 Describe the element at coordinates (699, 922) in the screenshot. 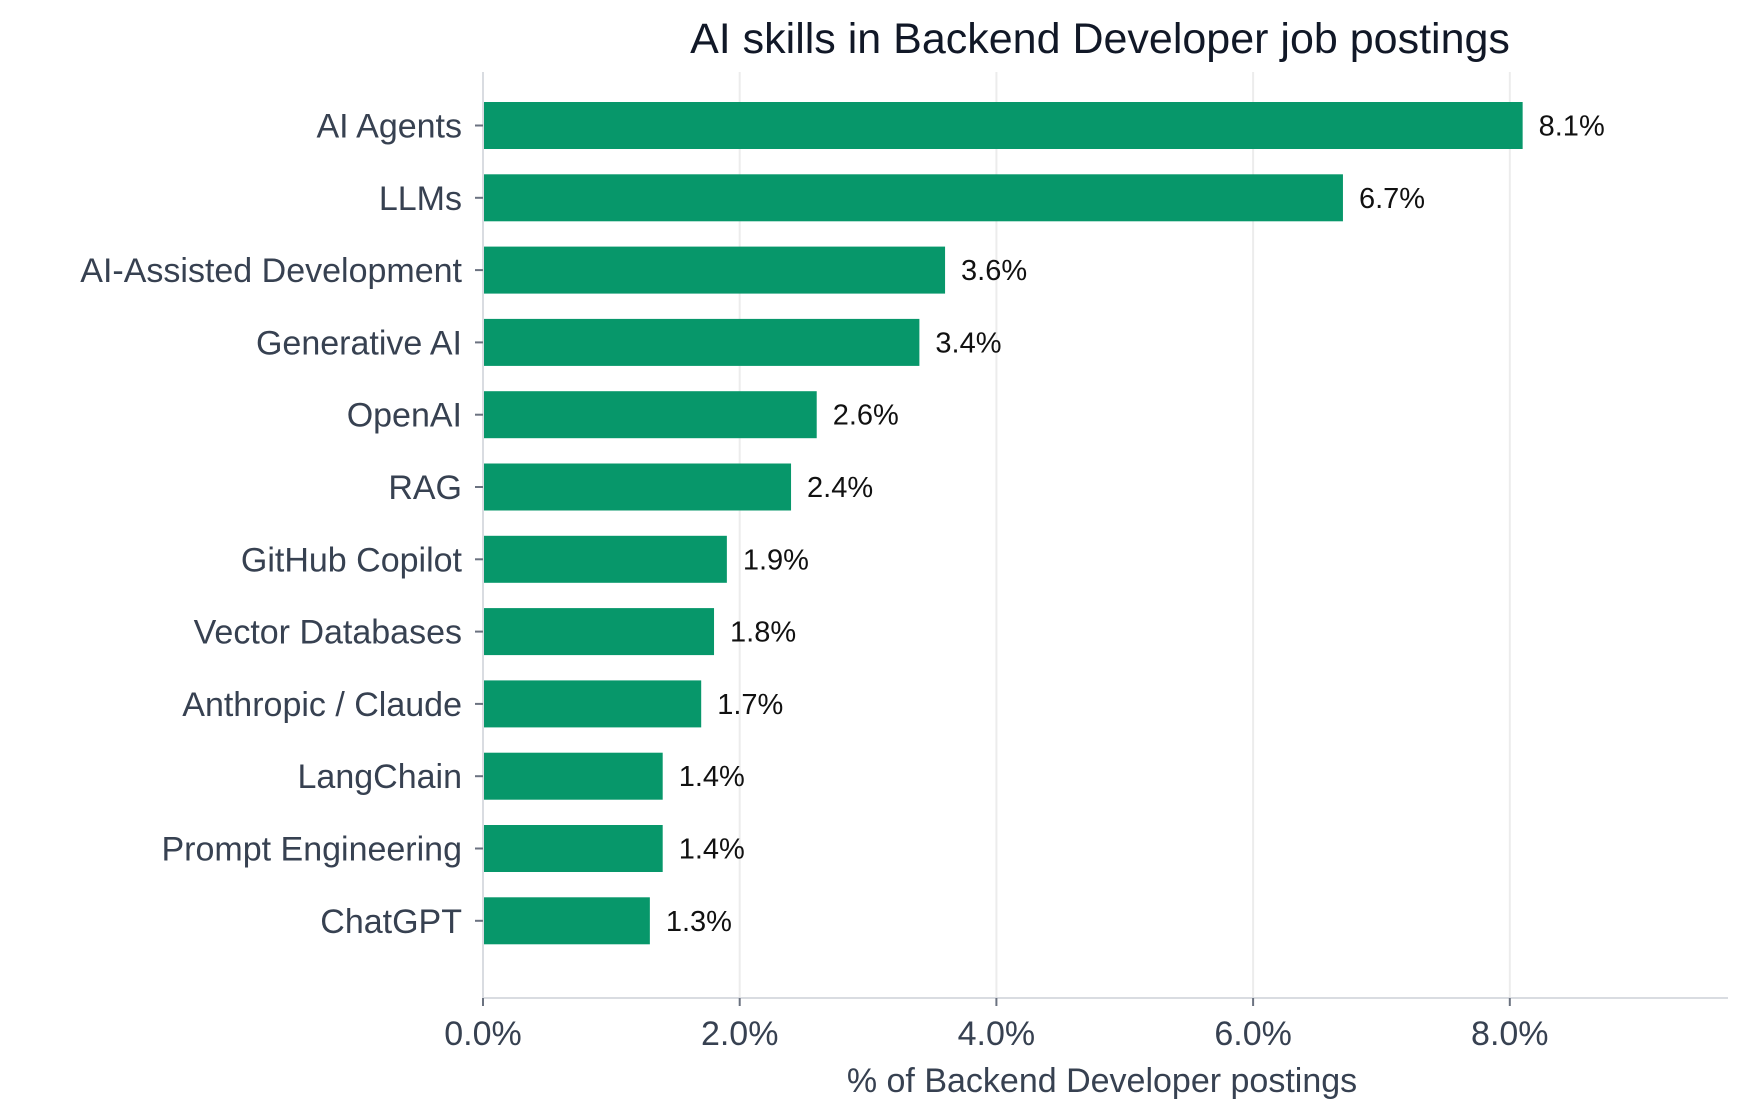

I see `value-label: 1.3%` at that location.